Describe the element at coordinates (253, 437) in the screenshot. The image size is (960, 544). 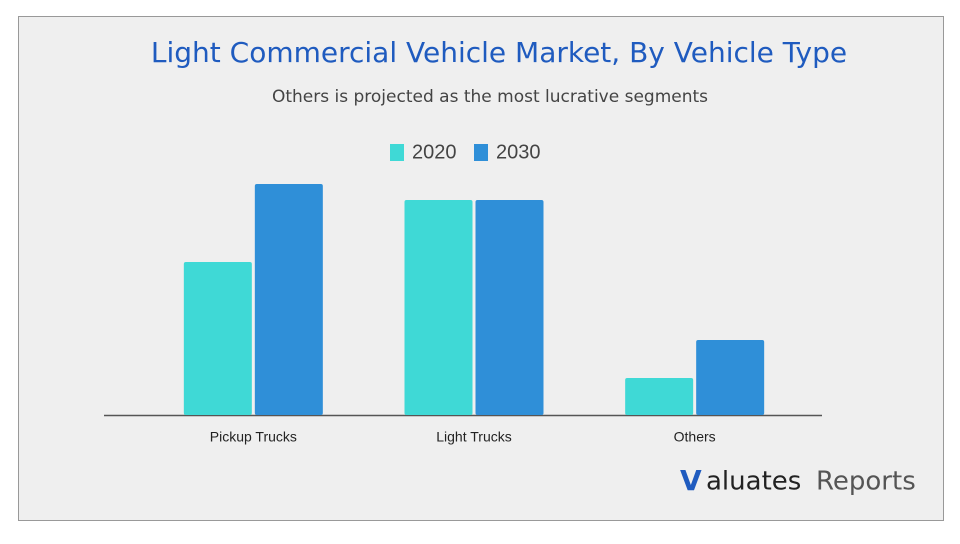
I see `x-tick-label: Pickup Trucks` at that location.